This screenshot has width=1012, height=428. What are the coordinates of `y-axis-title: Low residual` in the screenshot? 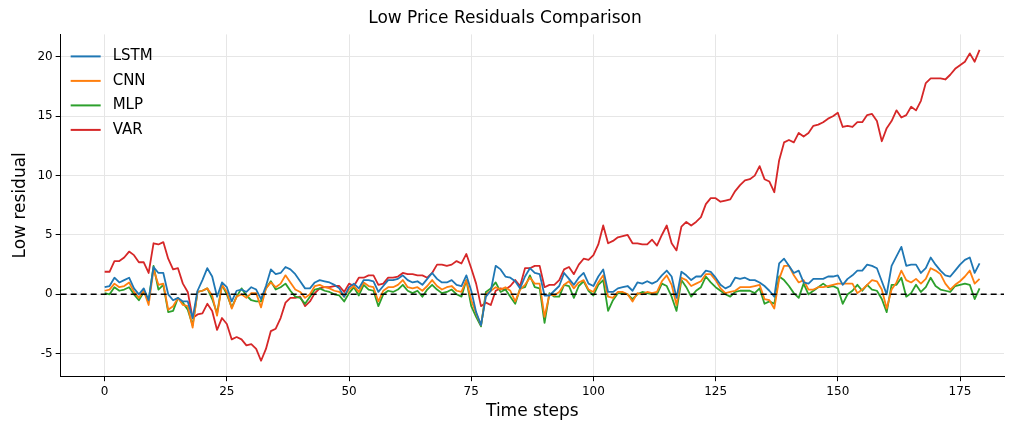 It's located at (18, 205).